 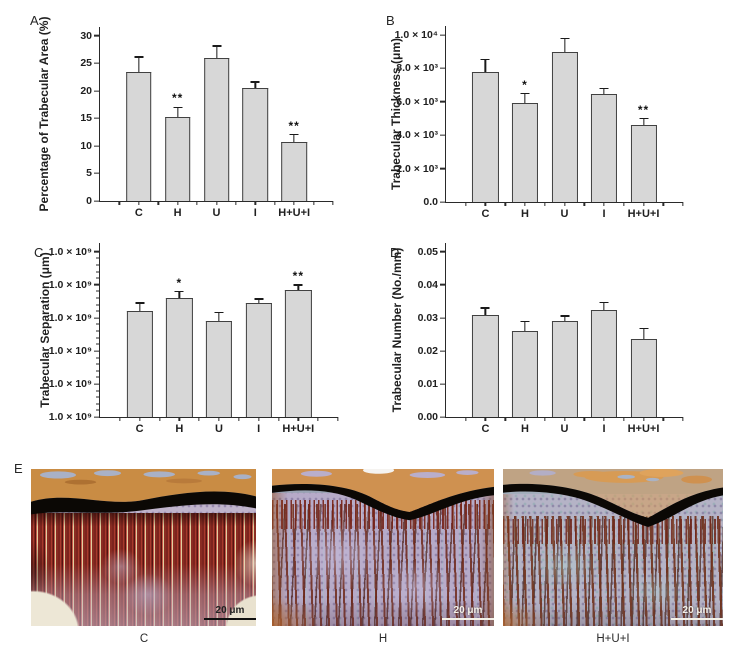 I want to click on bar-I, so click(x=255, y=144).